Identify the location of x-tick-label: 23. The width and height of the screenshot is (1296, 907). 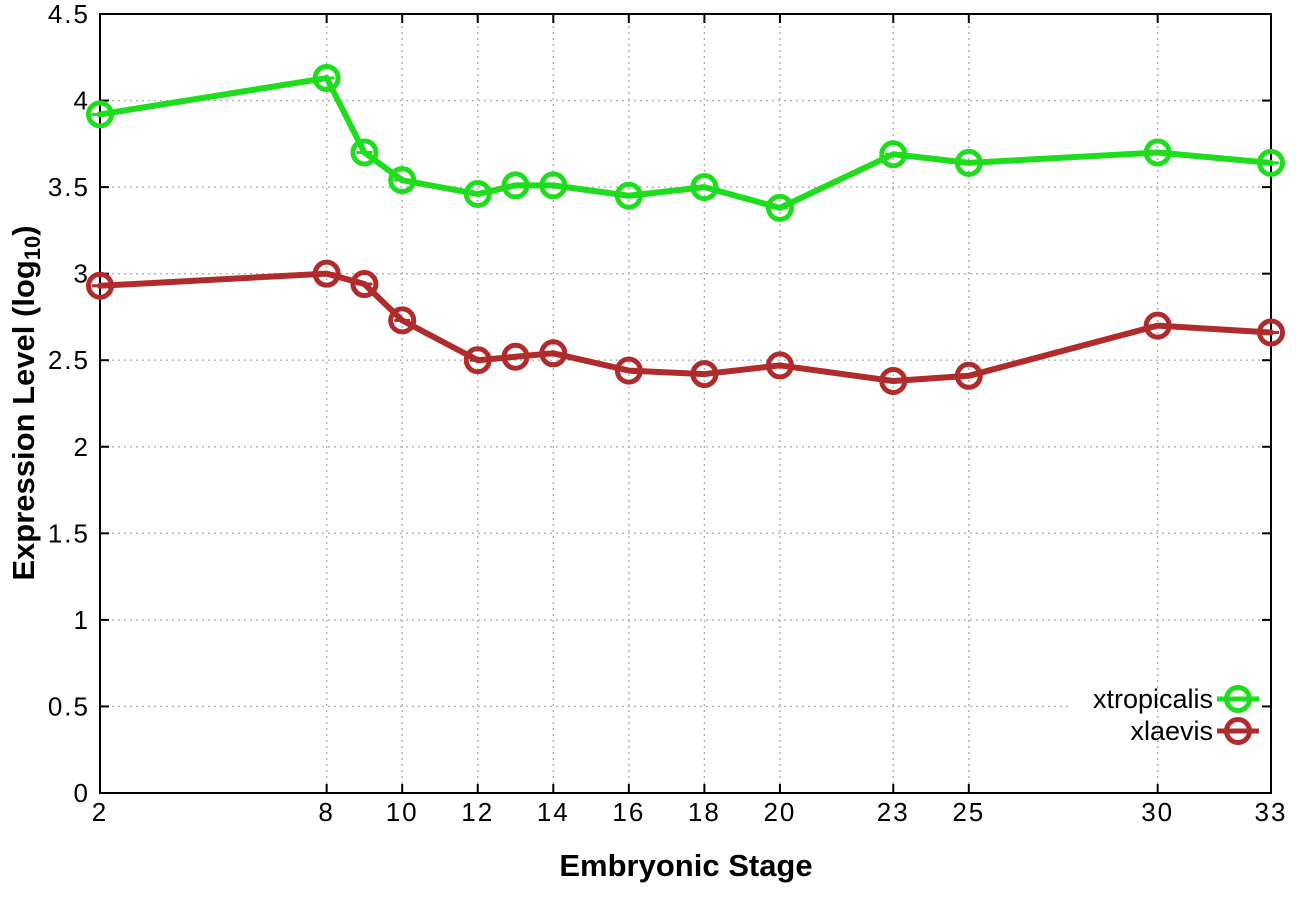
(893, 812).